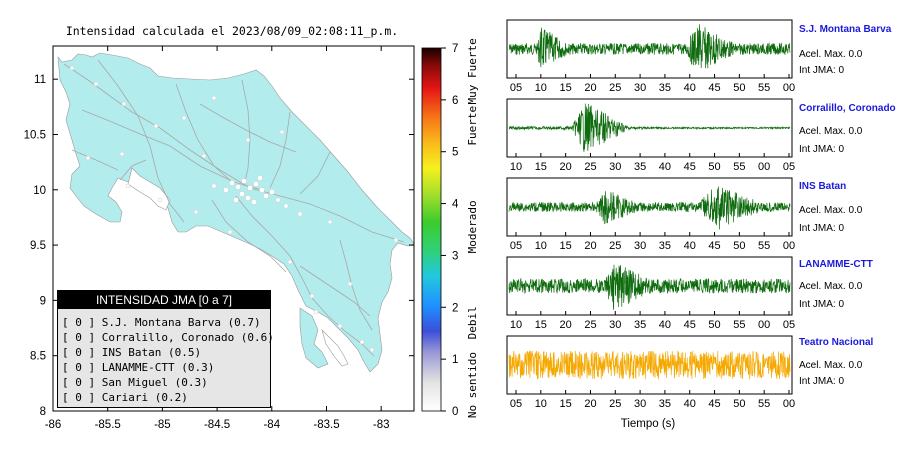 Image resolution: width=910 pixels, height=460 pixels. Describe the element at coordinates (38, 357) in the screenshot. I see `map-y-tick-label: 8.5` at that location.